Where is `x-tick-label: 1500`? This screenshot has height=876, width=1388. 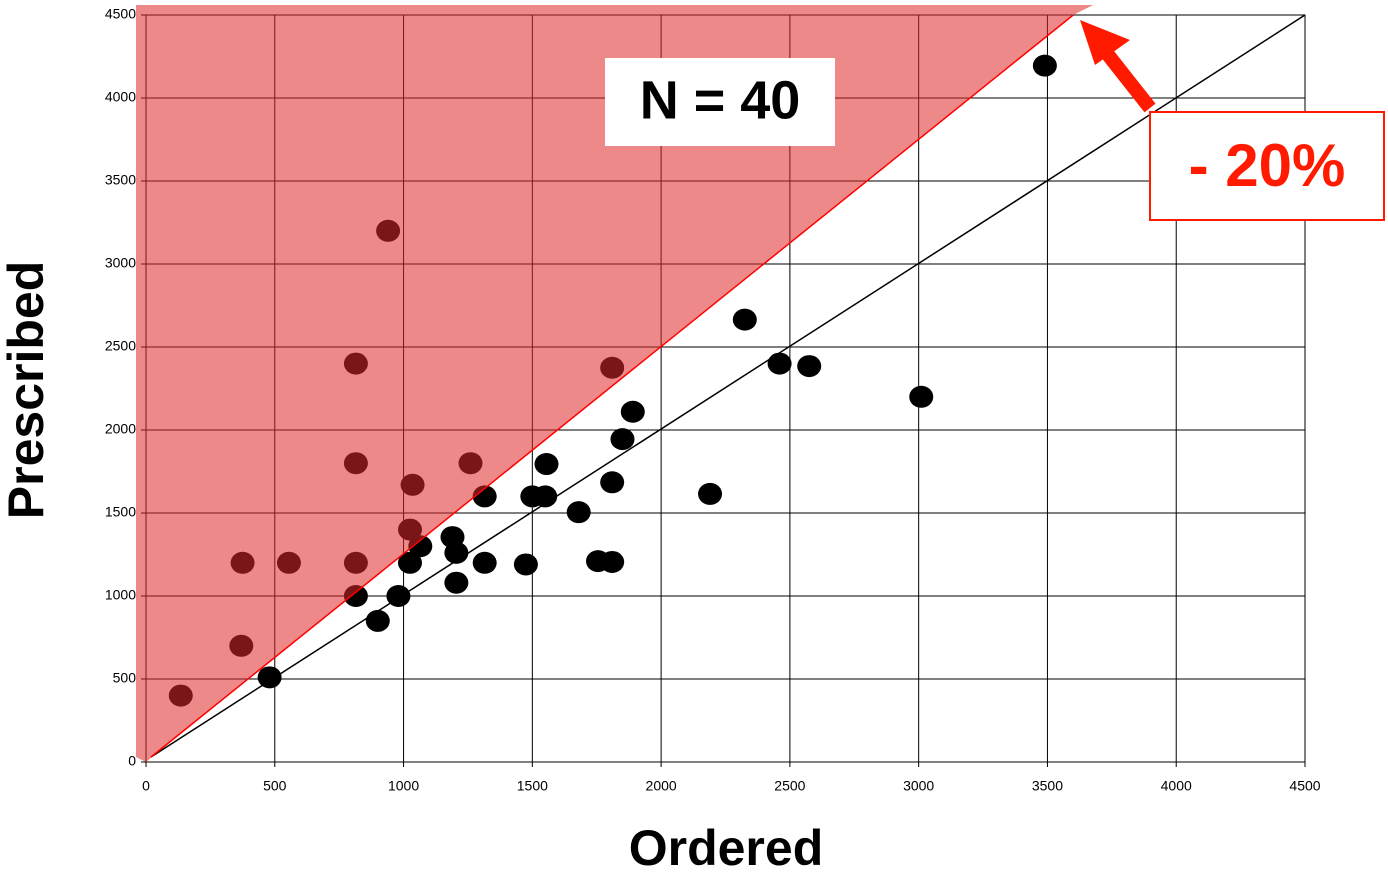 x-tick-label: 1500 is located at coordinates (532, 786).